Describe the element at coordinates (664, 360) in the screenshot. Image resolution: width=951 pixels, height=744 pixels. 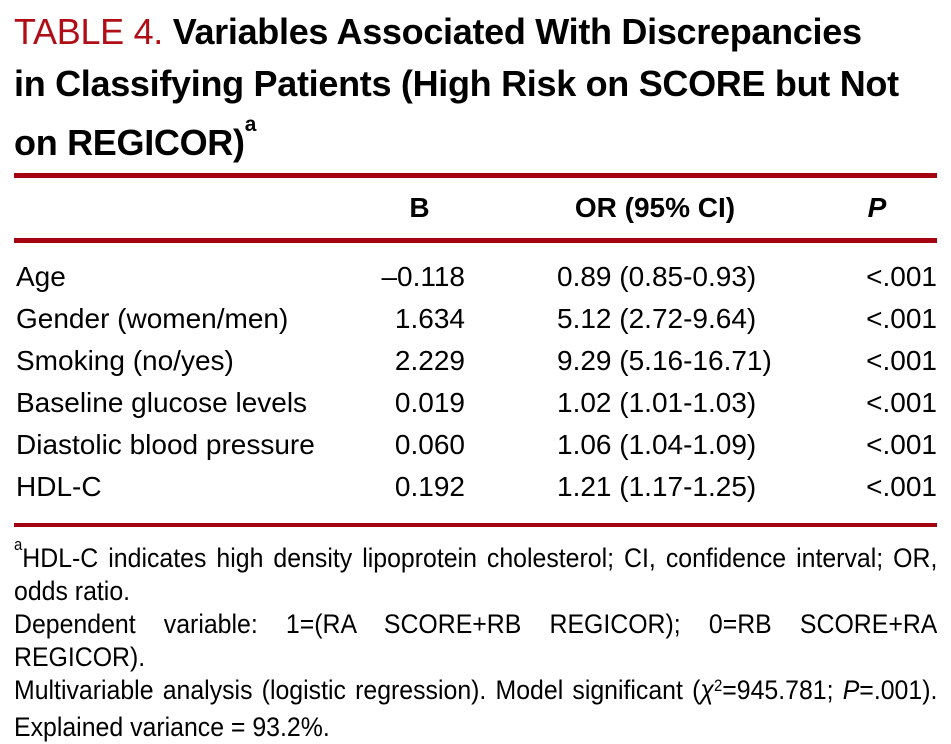
I see `or-ci-cell: 9.29 (5.16-16.71)` at that location.